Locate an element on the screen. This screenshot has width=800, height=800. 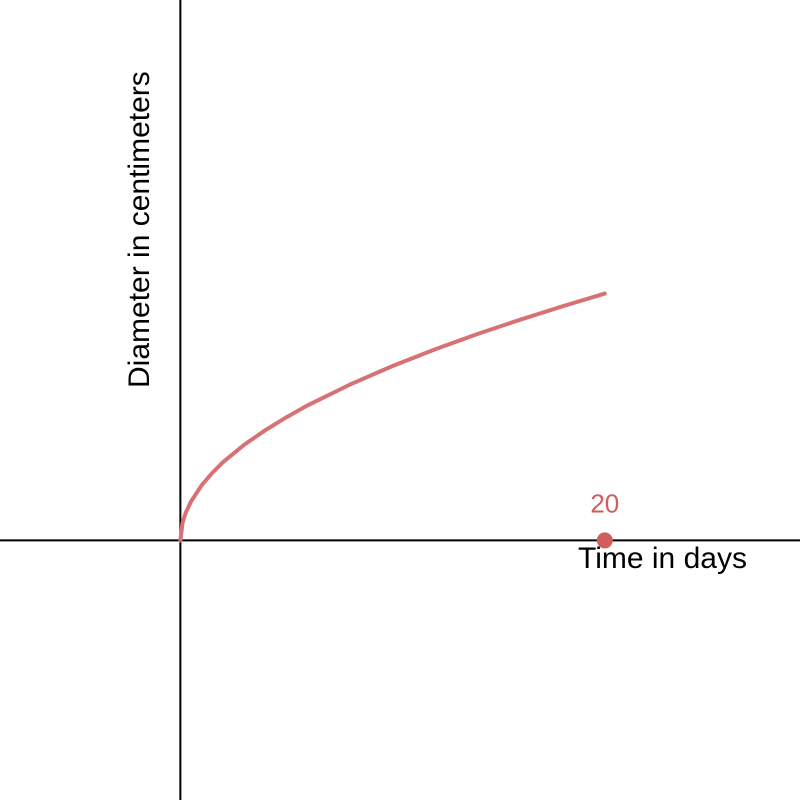
point-marker is located at coordinates (604, 540).